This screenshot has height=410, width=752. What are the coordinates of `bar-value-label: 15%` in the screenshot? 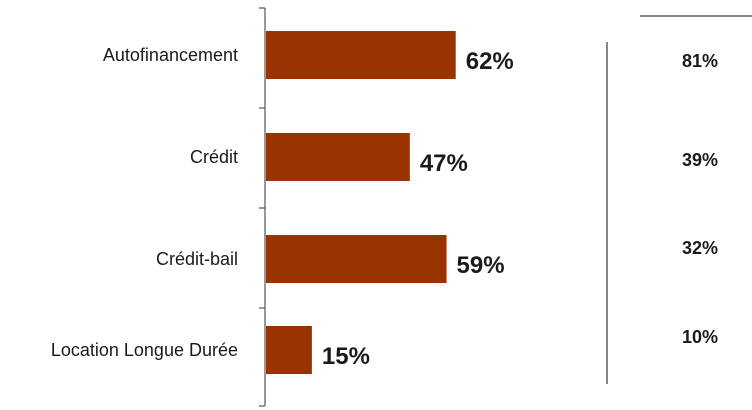 It's located at (346, 356).